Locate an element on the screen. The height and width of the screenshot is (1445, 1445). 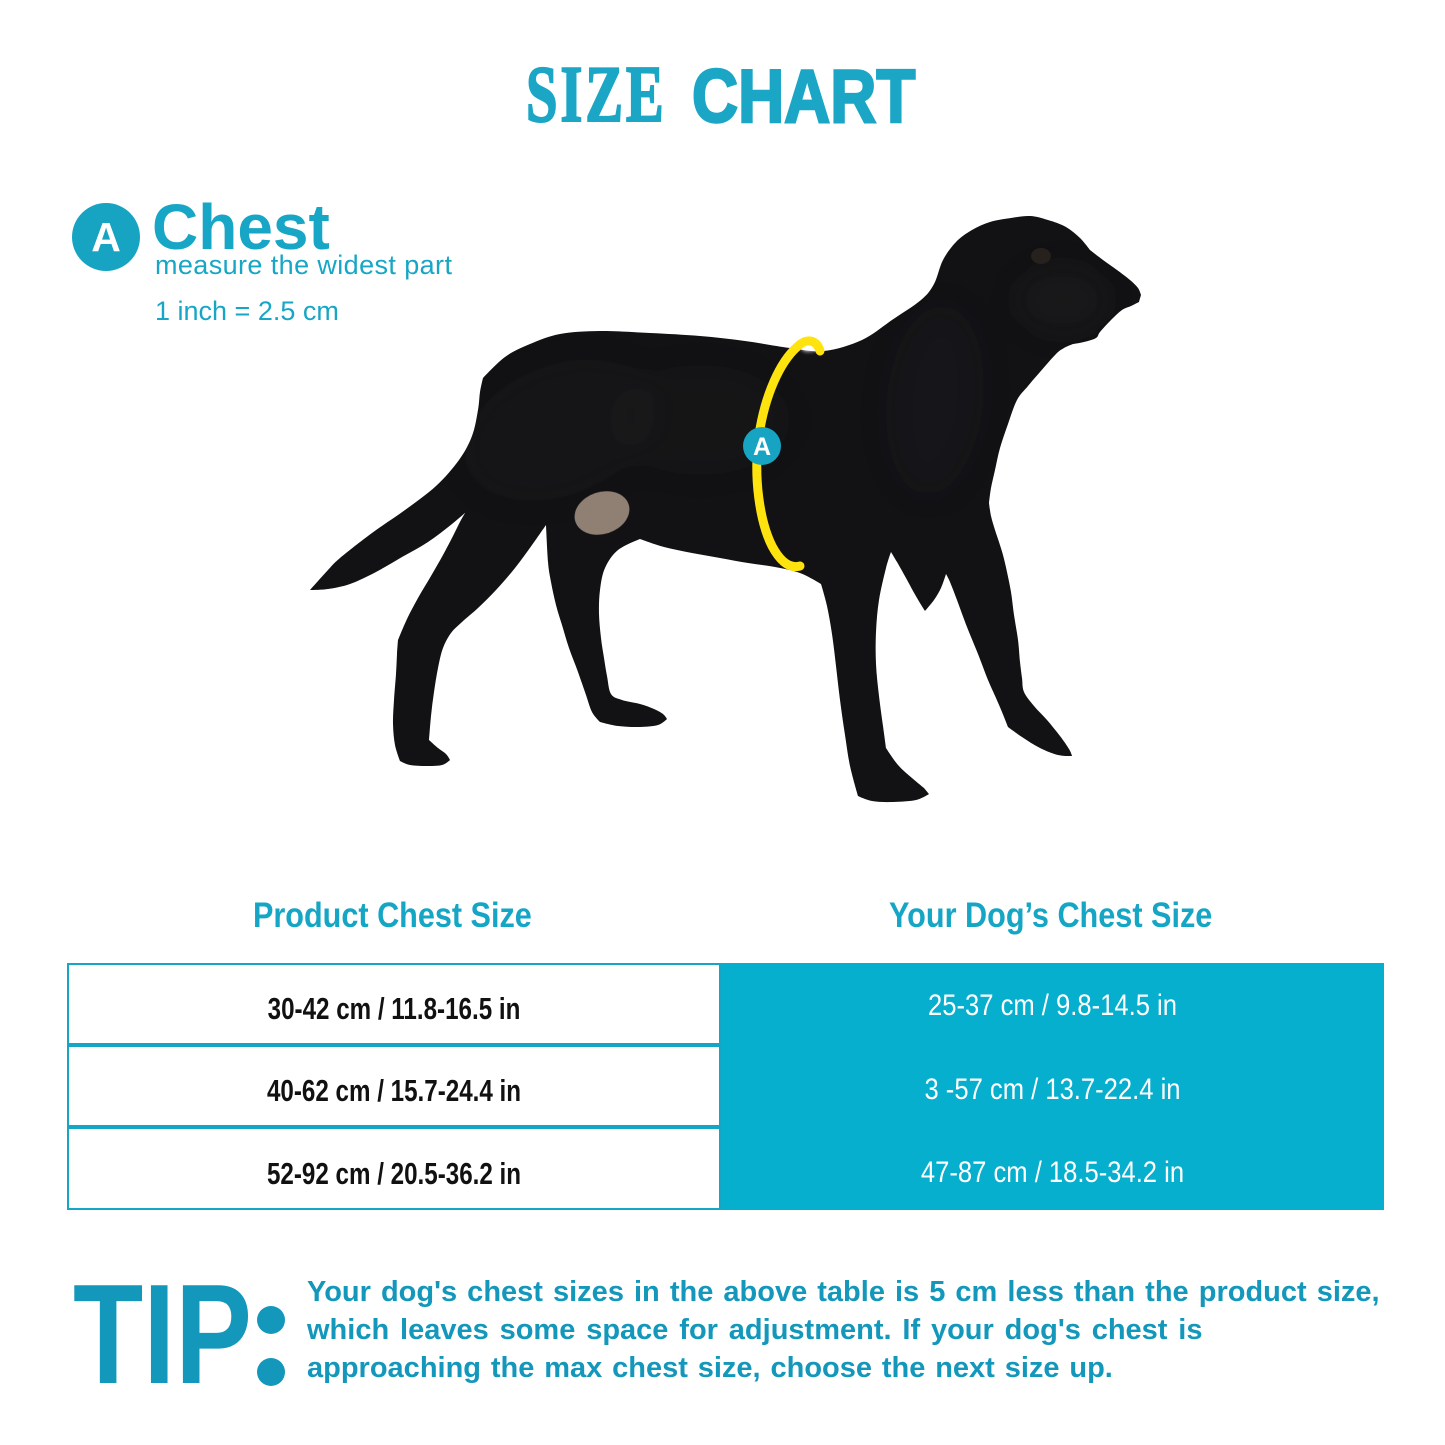
svg-text: A is located at coordinates (762, 447).